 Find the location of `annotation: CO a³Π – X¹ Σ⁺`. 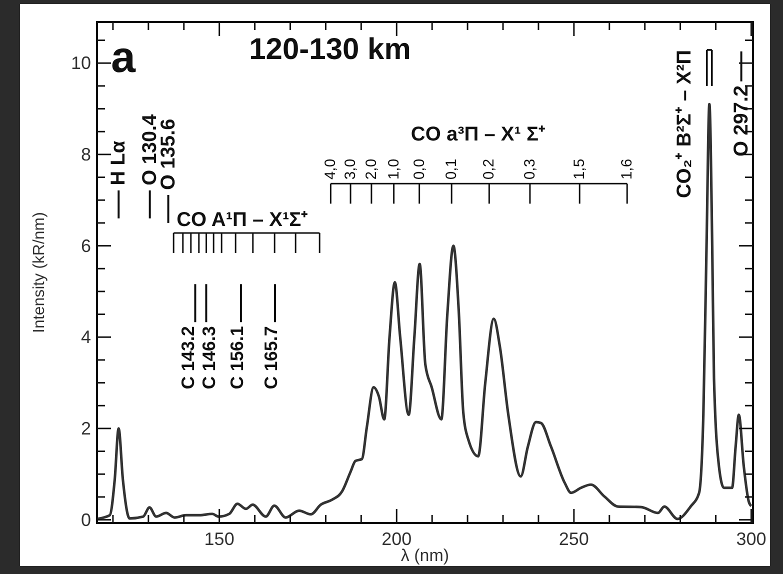

annotation: CO a³Π – X¹ Σ⁺ is located at coordinates (478, 135).